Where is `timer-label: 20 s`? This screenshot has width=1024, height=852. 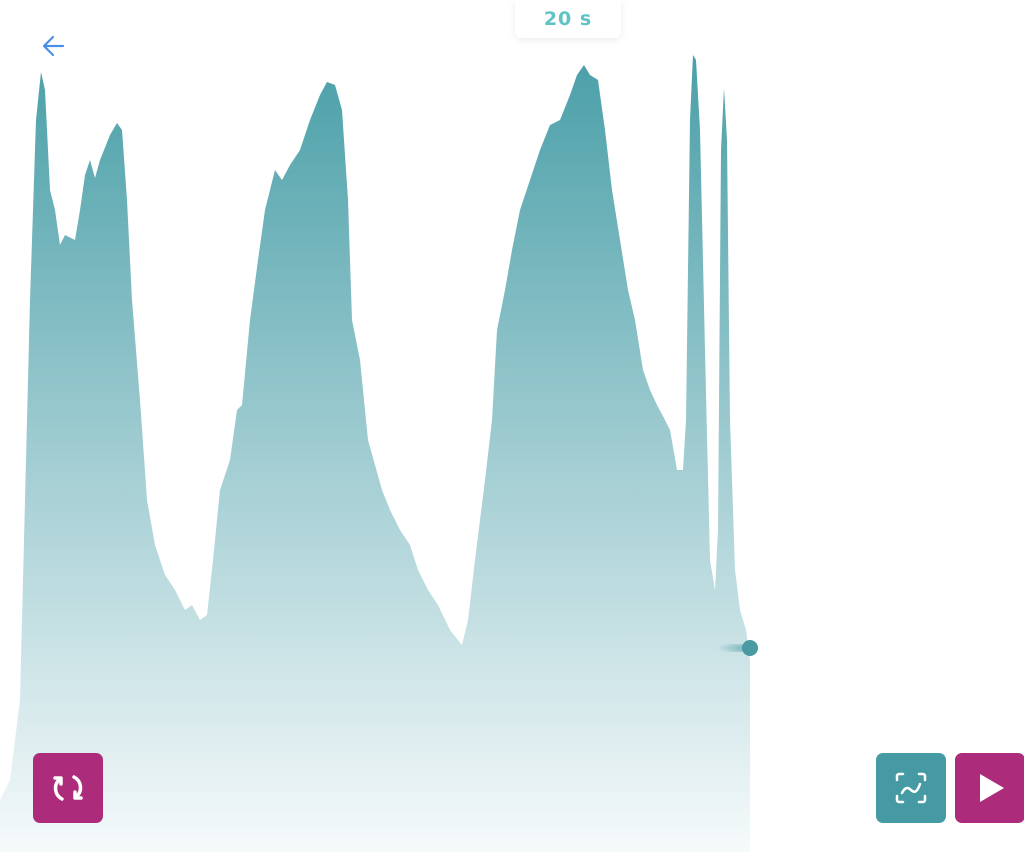
timer-label: 20 s is located at coordinates (568, 19).